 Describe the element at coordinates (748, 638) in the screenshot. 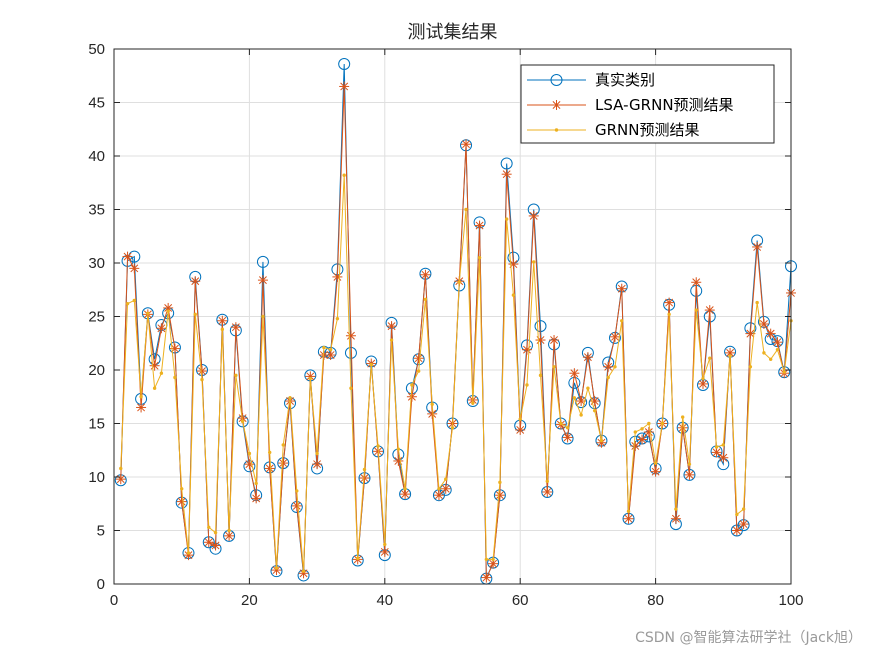

I see `watermark: CSDN @智能算法研学社（Jack旭）` at that location.